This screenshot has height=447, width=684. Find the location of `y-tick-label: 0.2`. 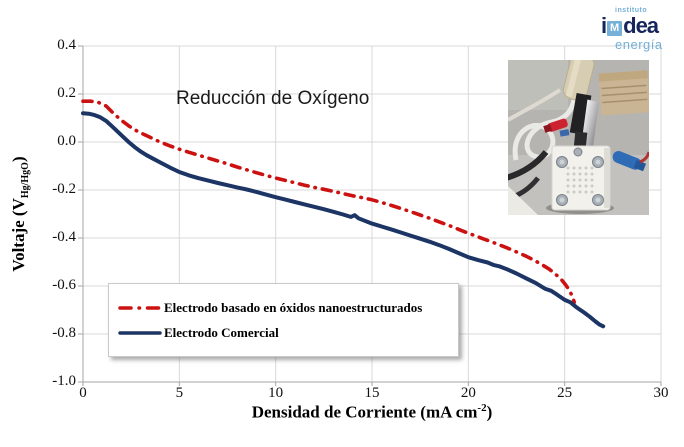

y-tick-label: 0.2 is located at coordinates (66, 93).